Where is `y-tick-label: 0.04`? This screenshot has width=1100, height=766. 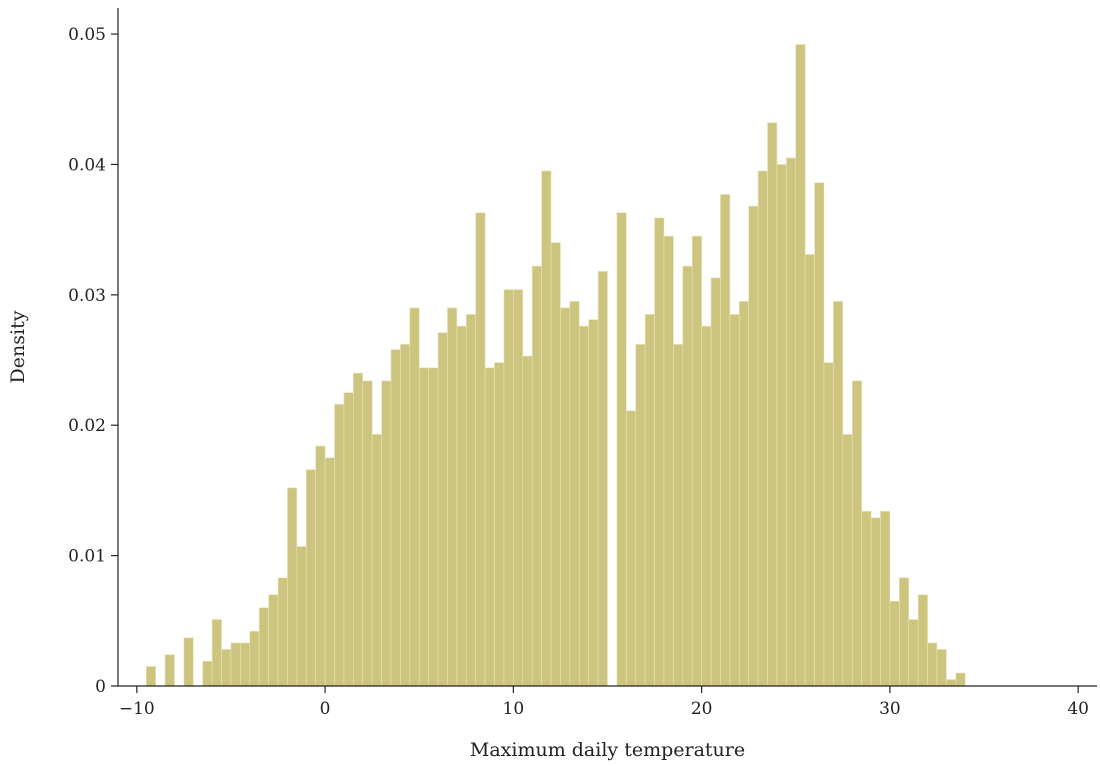 y-tick-label: 0.04 is located at coordinates (87, 165).